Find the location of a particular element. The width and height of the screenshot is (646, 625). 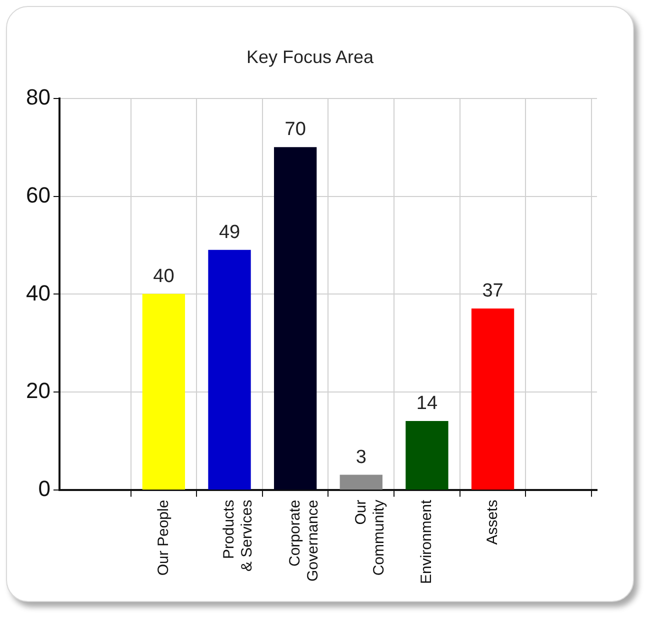

data-label: 49 is located at coordinates (229, 232).